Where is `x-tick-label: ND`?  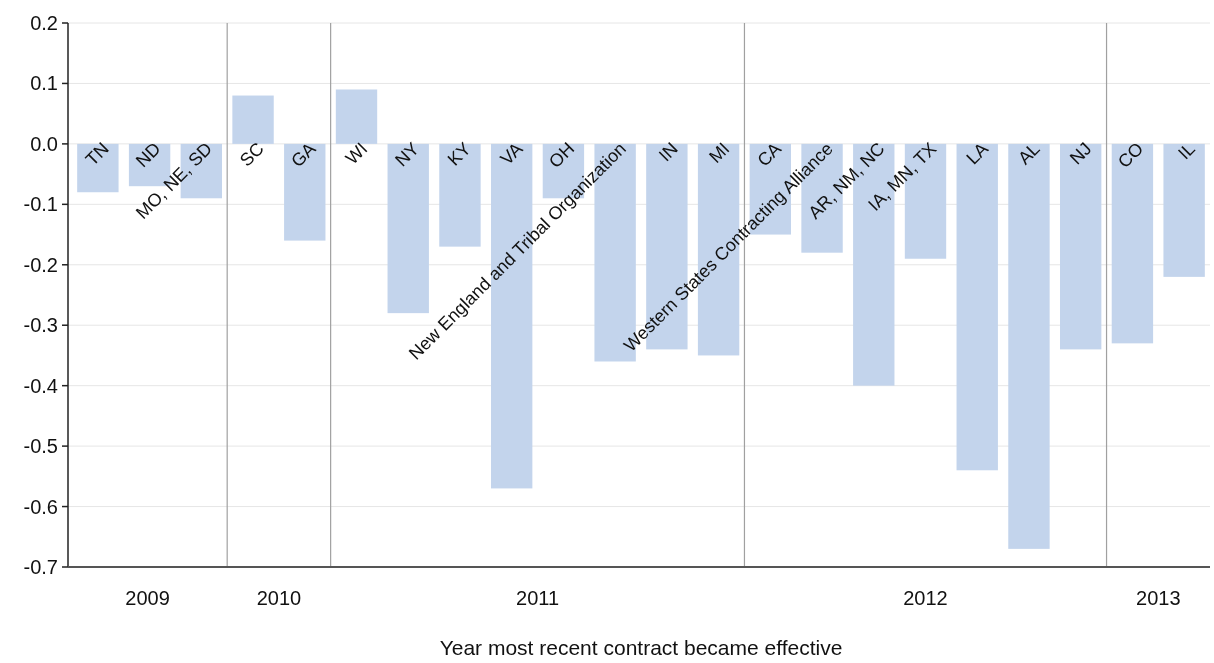
x-tick-label: ND is located at coordinates (148, 155).